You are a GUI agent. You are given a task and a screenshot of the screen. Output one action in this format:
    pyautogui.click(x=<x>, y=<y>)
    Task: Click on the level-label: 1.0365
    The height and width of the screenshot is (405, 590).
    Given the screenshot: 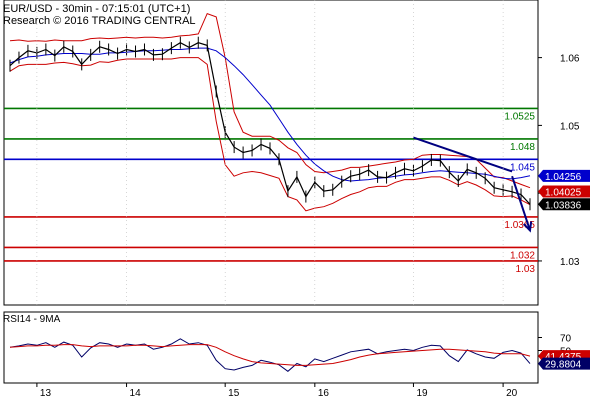 What is the action you would take?
    pyautogui.click(x=519, y=225)
    